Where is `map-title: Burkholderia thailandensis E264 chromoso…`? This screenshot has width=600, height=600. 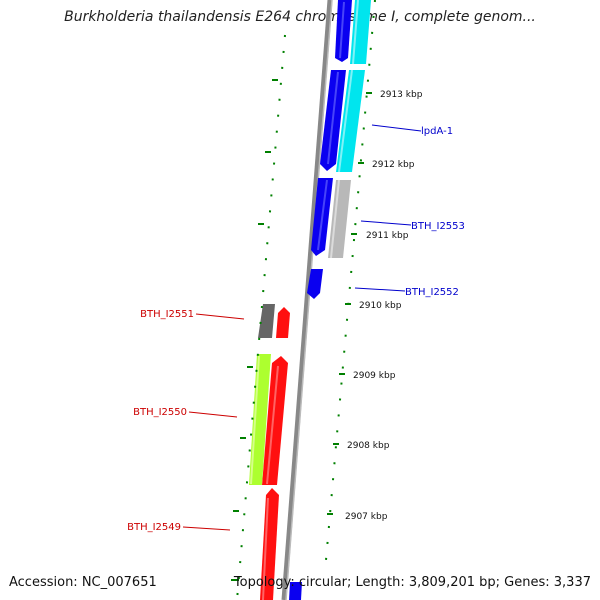 map-title: Burkholderia thailandensis E264 chromoso… is located at coordinates (300, 17).